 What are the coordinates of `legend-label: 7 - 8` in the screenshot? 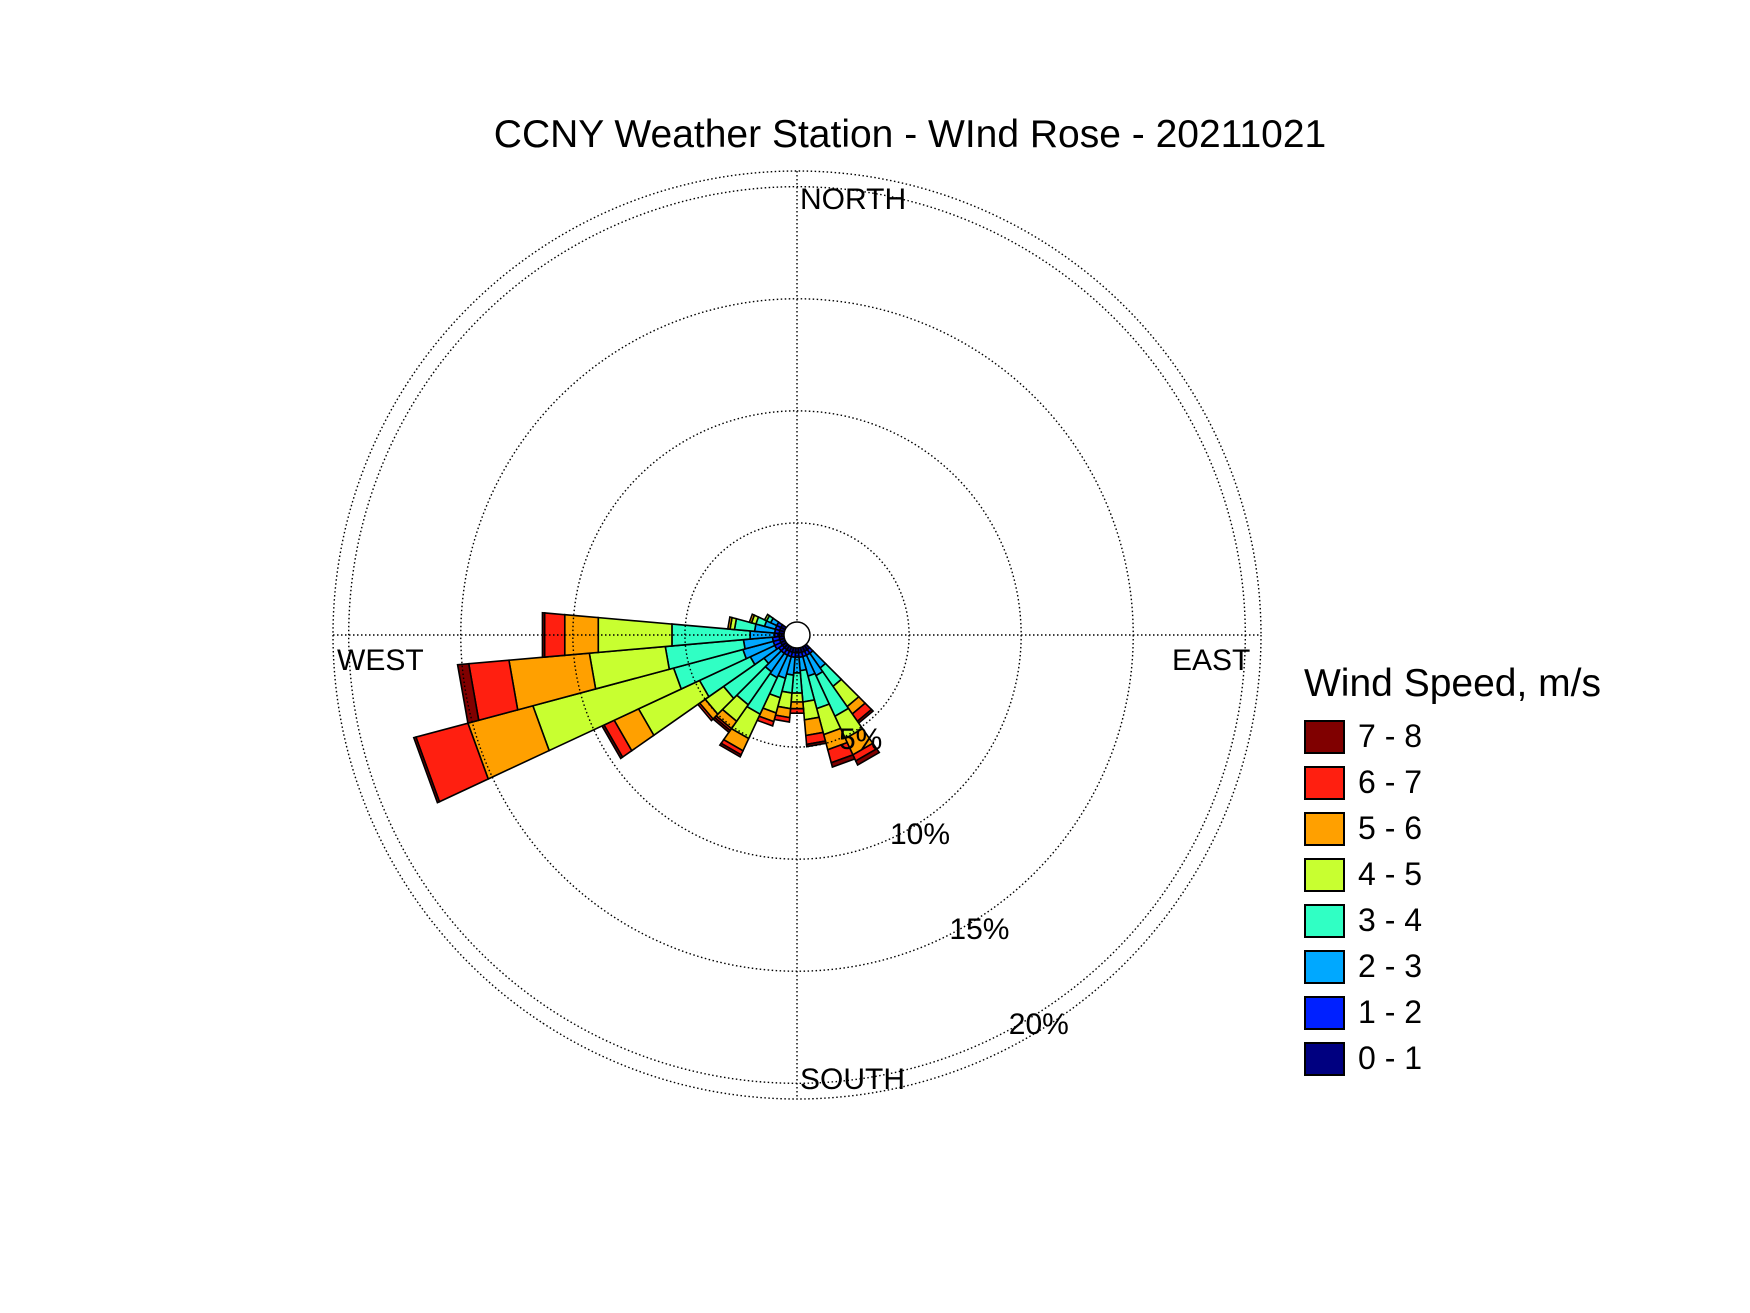 It's located at (1390, 736).